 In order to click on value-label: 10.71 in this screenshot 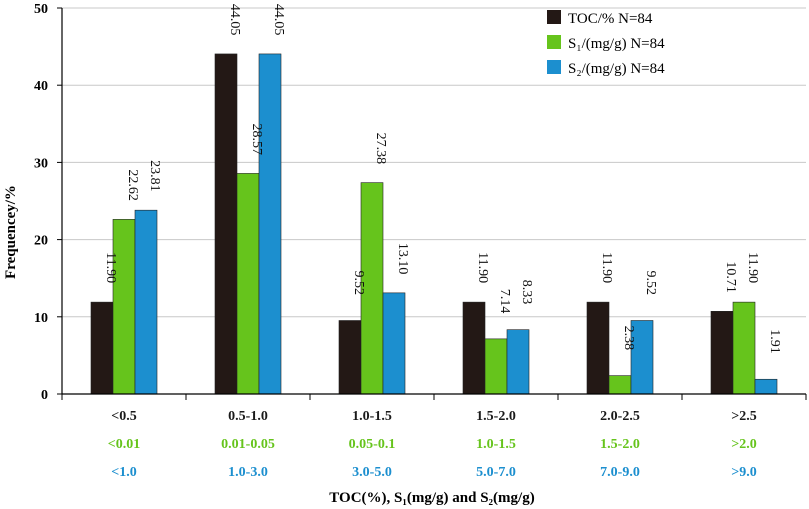, I will do `click(730, 277)`.